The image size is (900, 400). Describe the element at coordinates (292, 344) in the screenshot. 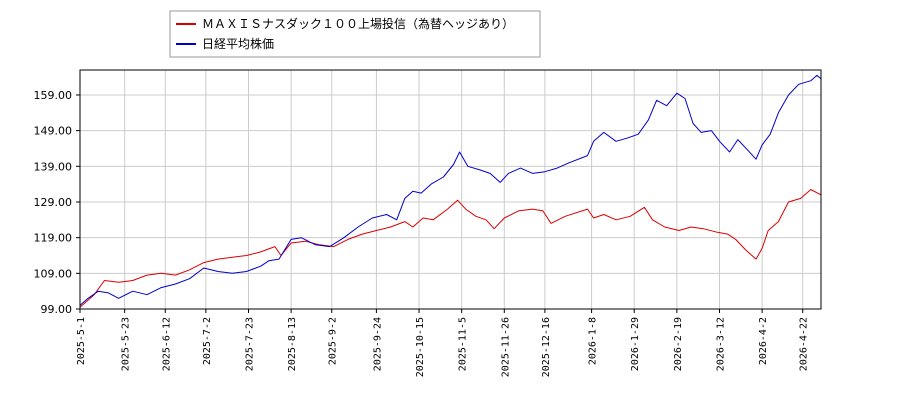

I see `x-tick-label-5: 2025-8-13` at that location.